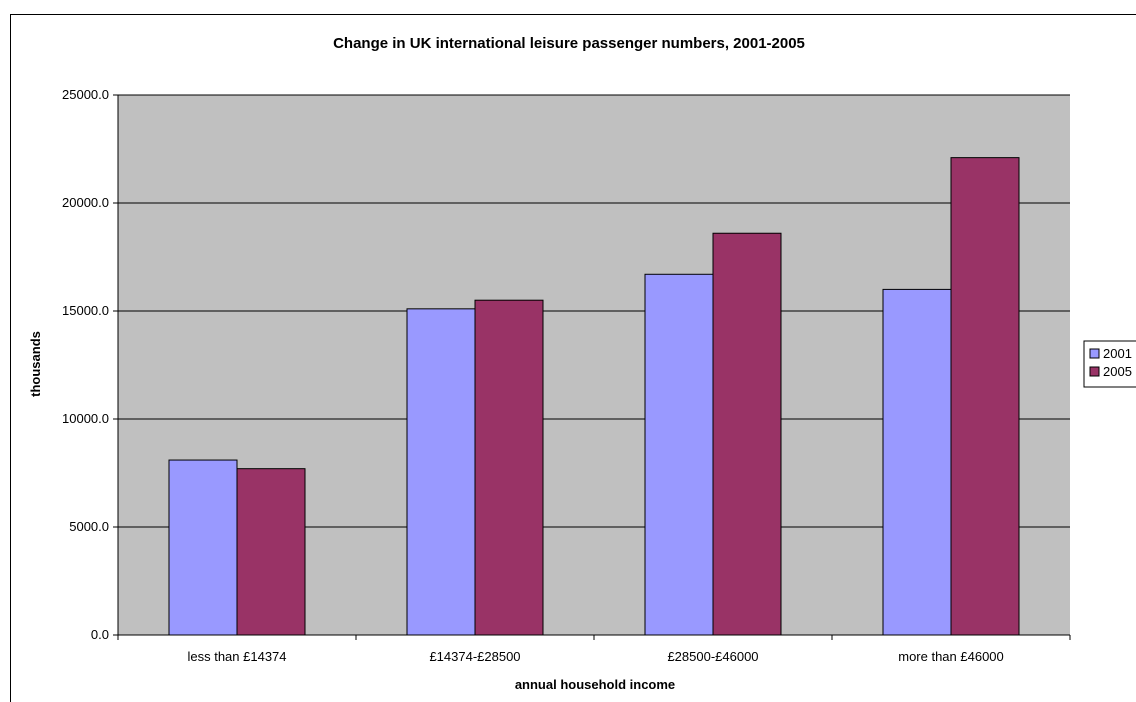 This screenshot has height=702, width=1136. What do you see at coordinates (35, 364) in the screenshot?
I see `y-axis-title: thousands` at bounding box center [35, 364].